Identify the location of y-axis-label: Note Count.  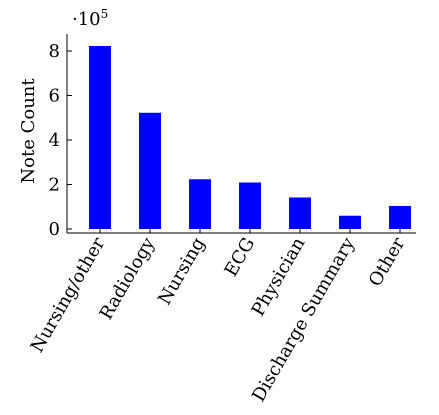
(28, 131).